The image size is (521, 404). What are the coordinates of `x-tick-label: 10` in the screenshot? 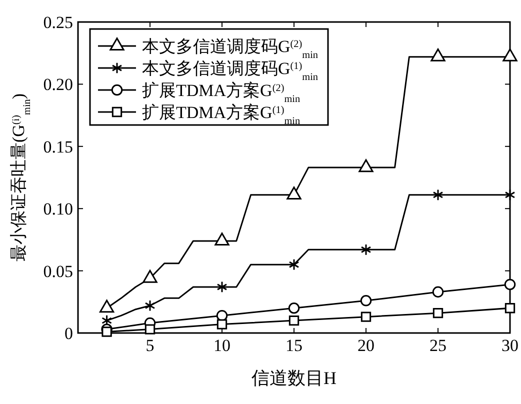 It's located at (222, 345).